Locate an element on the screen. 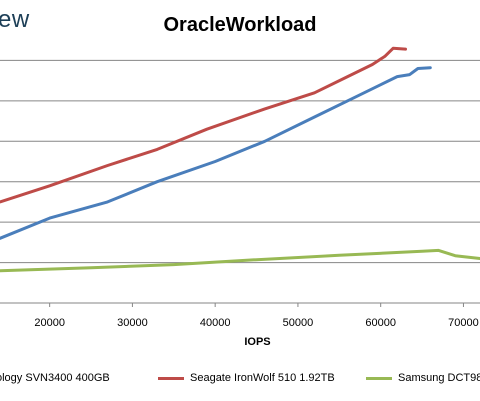 This screenshot has width=480, height=401. x-tick-label-3: 40000 is located at coordinates (215, 323).